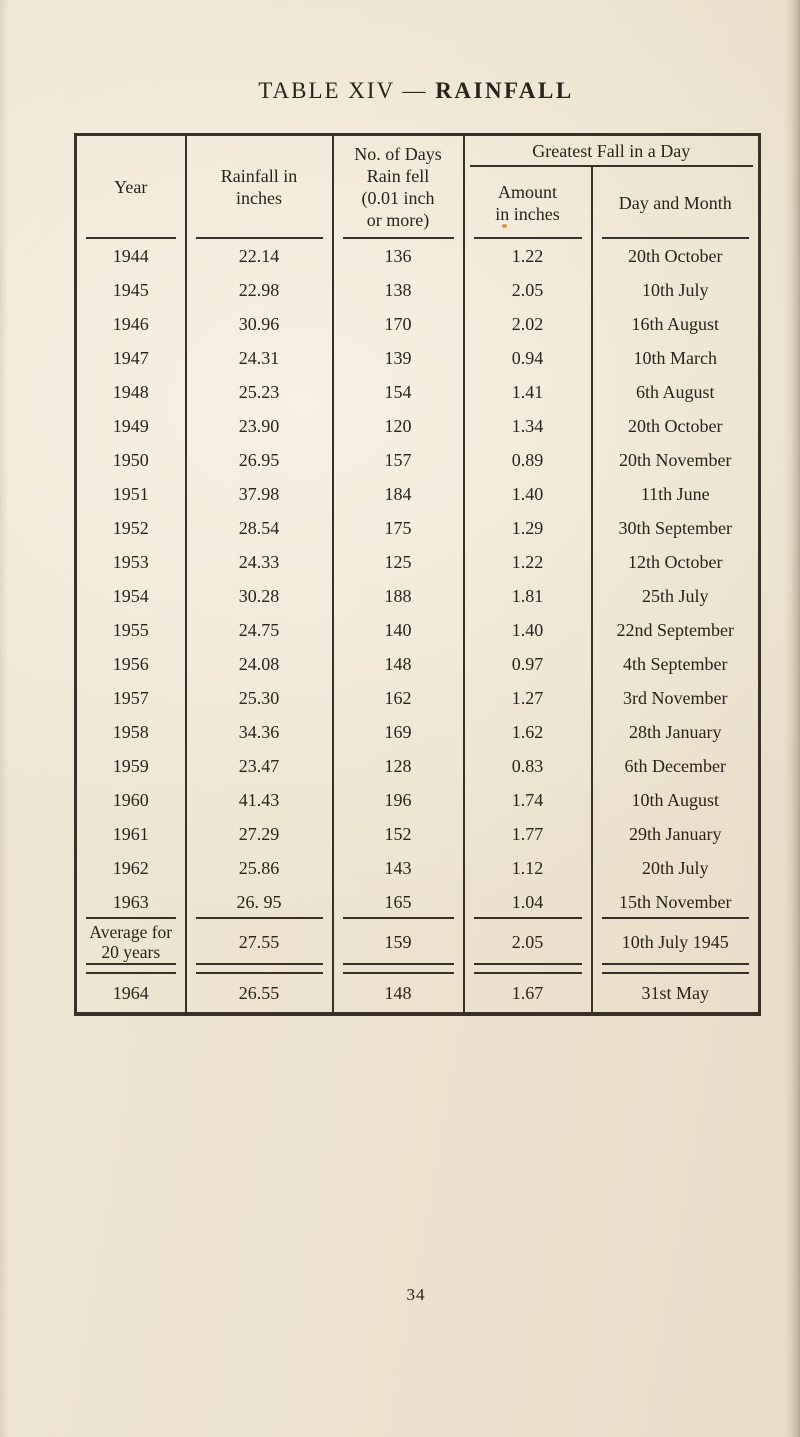 The image size is (800, 1437). What do you see at coordinates (259, 901) in the screenshot?
I see `cell-rainfall: 26. 95` at bounding box center [259, 901].